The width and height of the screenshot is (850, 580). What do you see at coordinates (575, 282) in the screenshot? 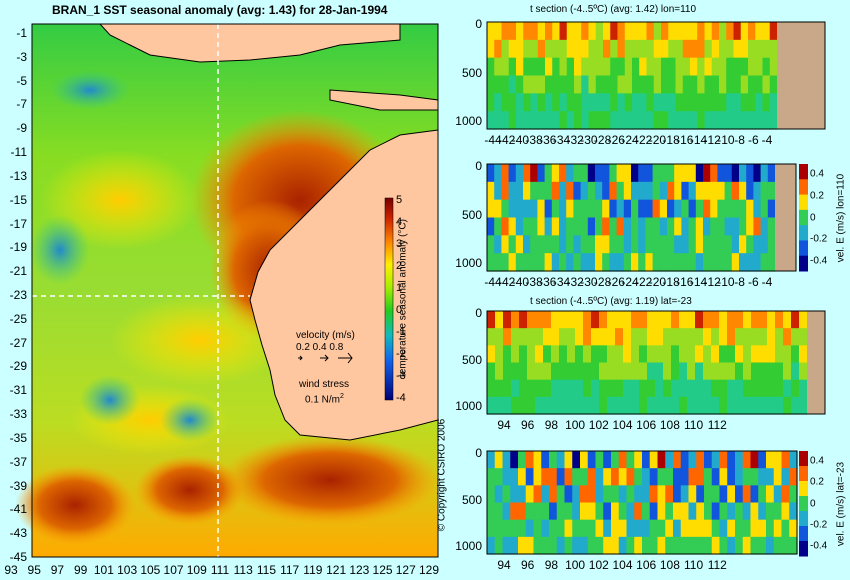
I see `section-x-tick: -32` at bounding box center [575, 282].